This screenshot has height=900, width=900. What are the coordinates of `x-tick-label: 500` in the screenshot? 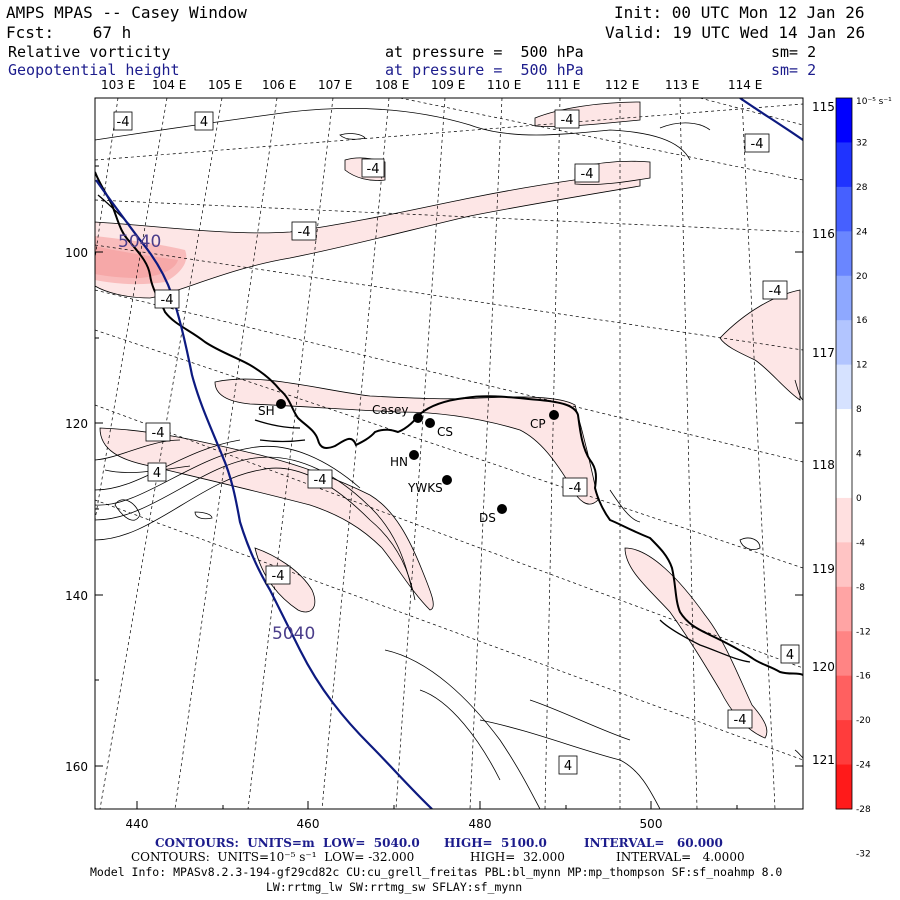 It's located at (651, 824).